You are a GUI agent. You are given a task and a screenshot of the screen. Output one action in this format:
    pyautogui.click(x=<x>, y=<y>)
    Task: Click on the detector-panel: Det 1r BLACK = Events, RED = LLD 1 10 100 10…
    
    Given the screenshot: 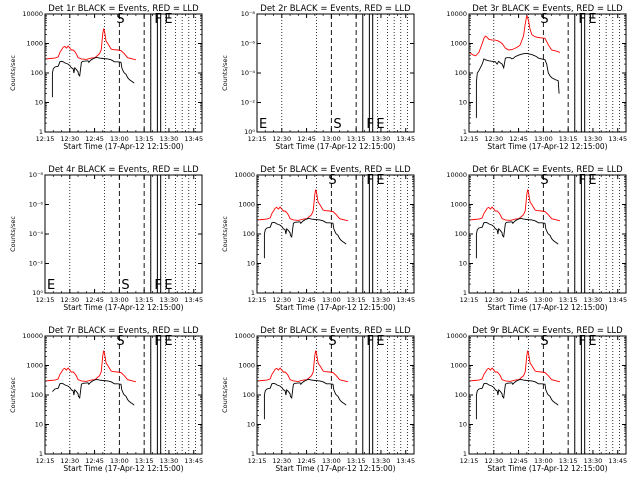 What is the action you would take?
    pyautogui.click(x=106, y=77)
    